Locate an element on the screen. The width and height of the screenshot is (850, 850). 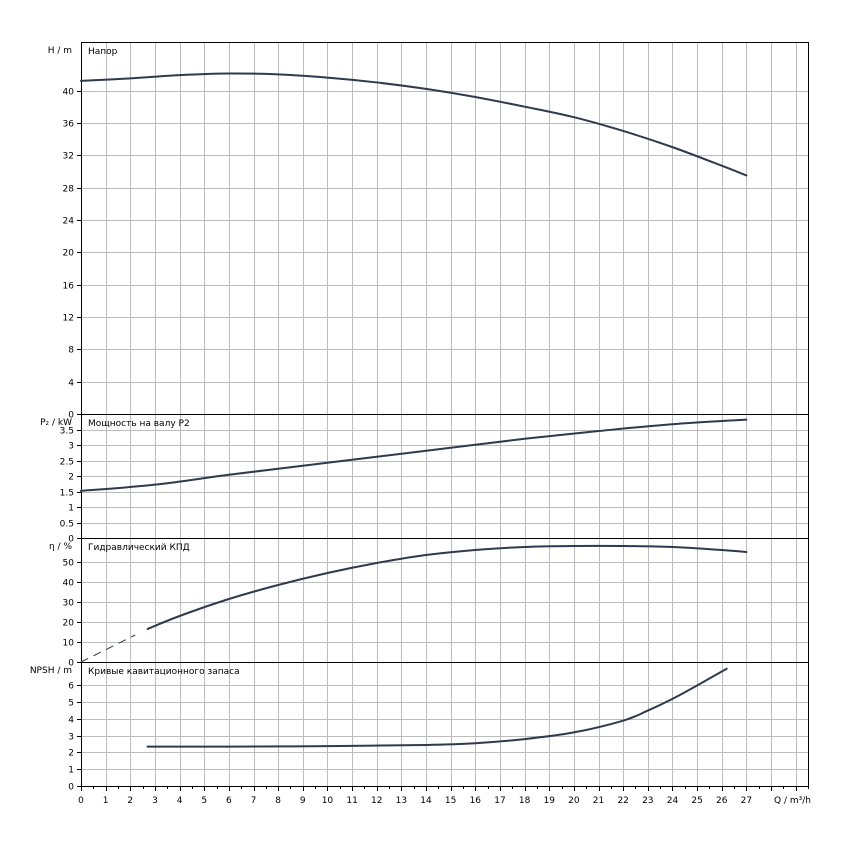
x-tick-label: 7 is located at coordinates (254, 801).